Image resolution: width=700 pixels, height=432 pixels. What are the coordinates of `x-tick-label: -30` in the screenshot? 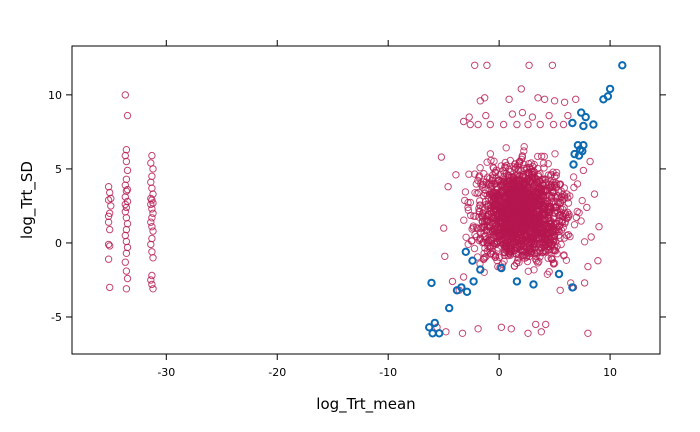 It's located at (166, 372).